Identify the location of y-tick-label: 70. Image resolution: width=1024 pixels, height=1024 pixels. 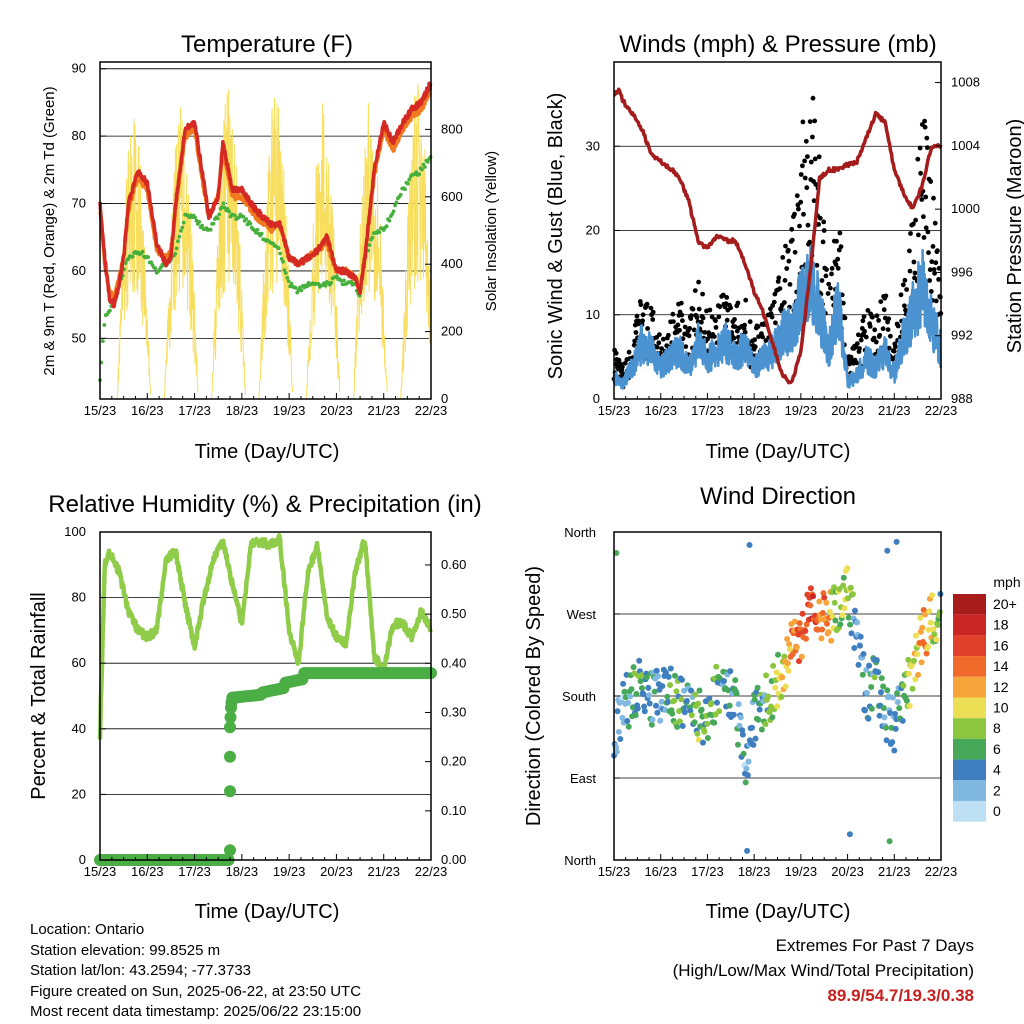
(79, 203).